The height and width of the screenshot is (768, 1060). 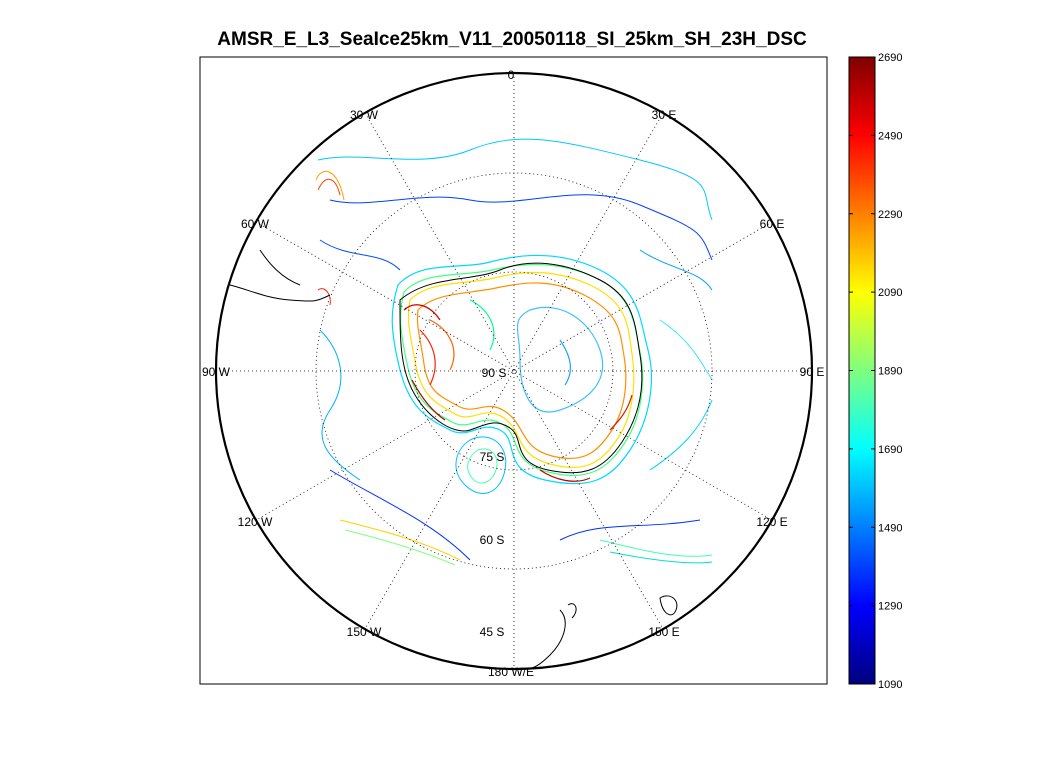 What do you see at coordinates (890, 58) in the screenshot?
I see `colorbar-tick-label: 2690` at bounding box center [890, 58].